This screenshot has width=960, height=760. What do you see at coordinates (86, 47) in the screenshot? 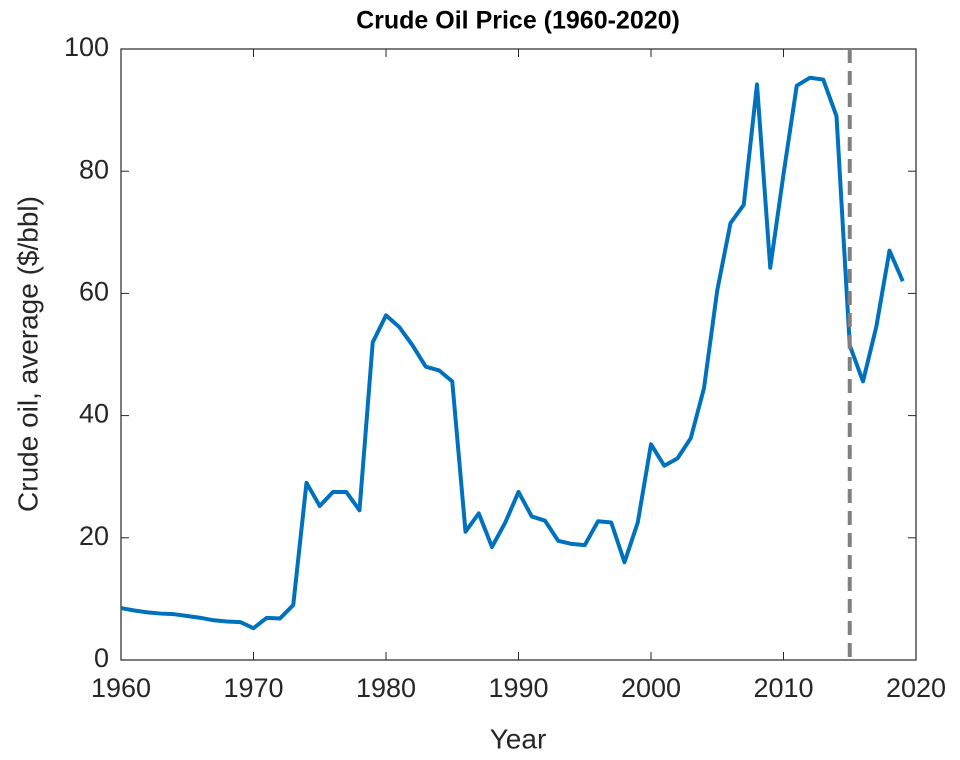
I see `y-tick-label: 100` at bounding box center [86, 47].